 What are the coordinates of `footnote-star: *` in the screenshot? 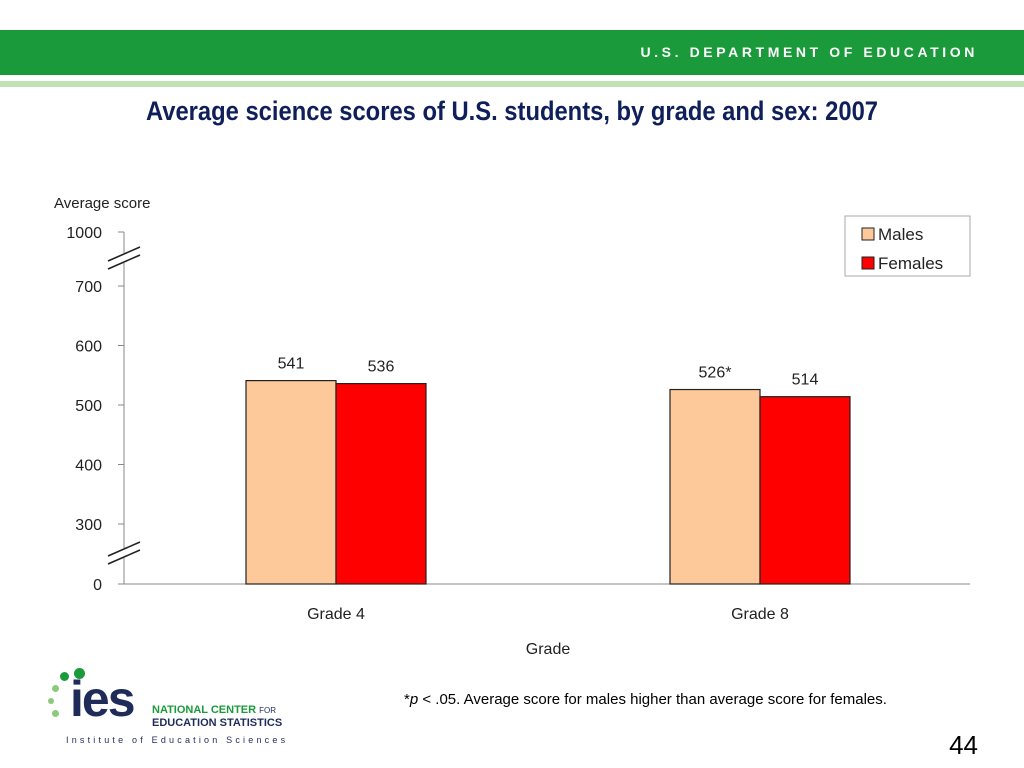 It's located at (407, 699).